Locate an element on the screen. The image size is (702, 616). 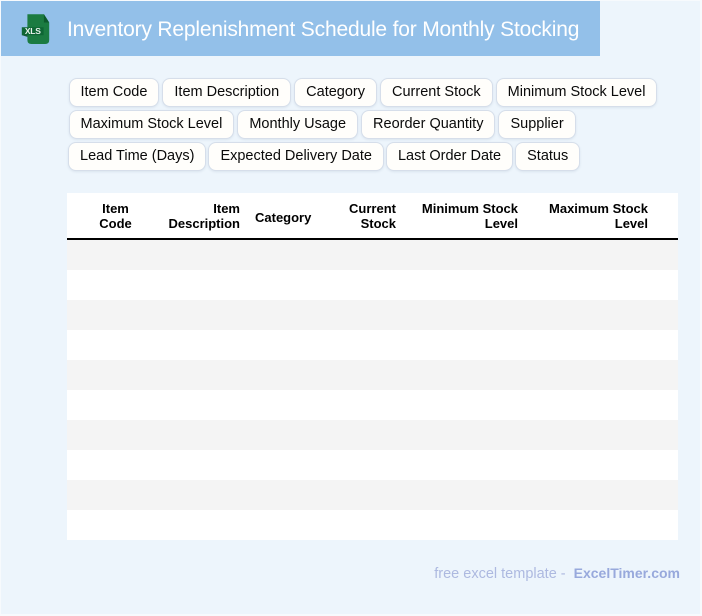
svg-text: XLS is located at coordinates (33, 31).